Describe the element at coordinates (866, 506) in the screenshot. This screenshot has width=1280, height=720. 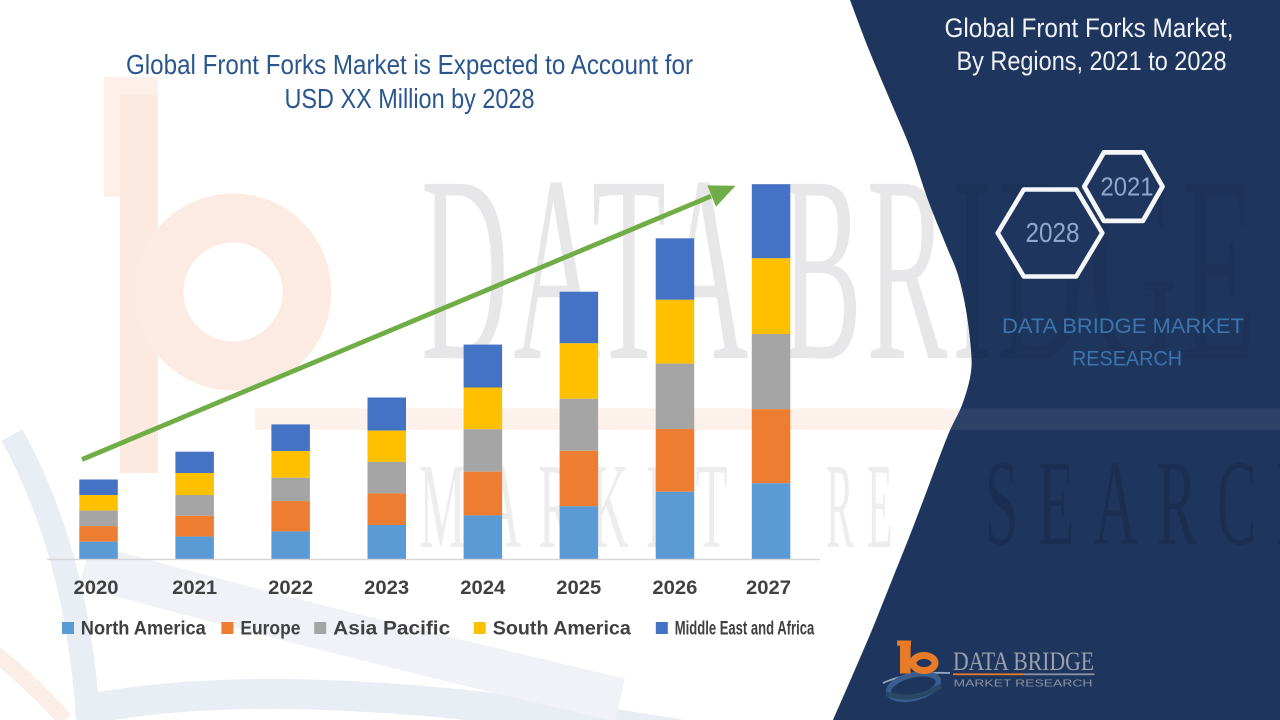
I see `svg-text: RE` at that location.